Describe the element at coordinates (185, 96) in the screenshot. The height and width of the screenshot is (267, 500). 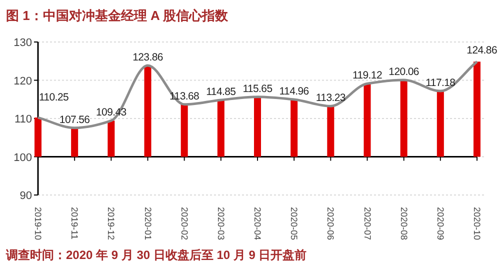
I see `data-label: 113.68` at that location.